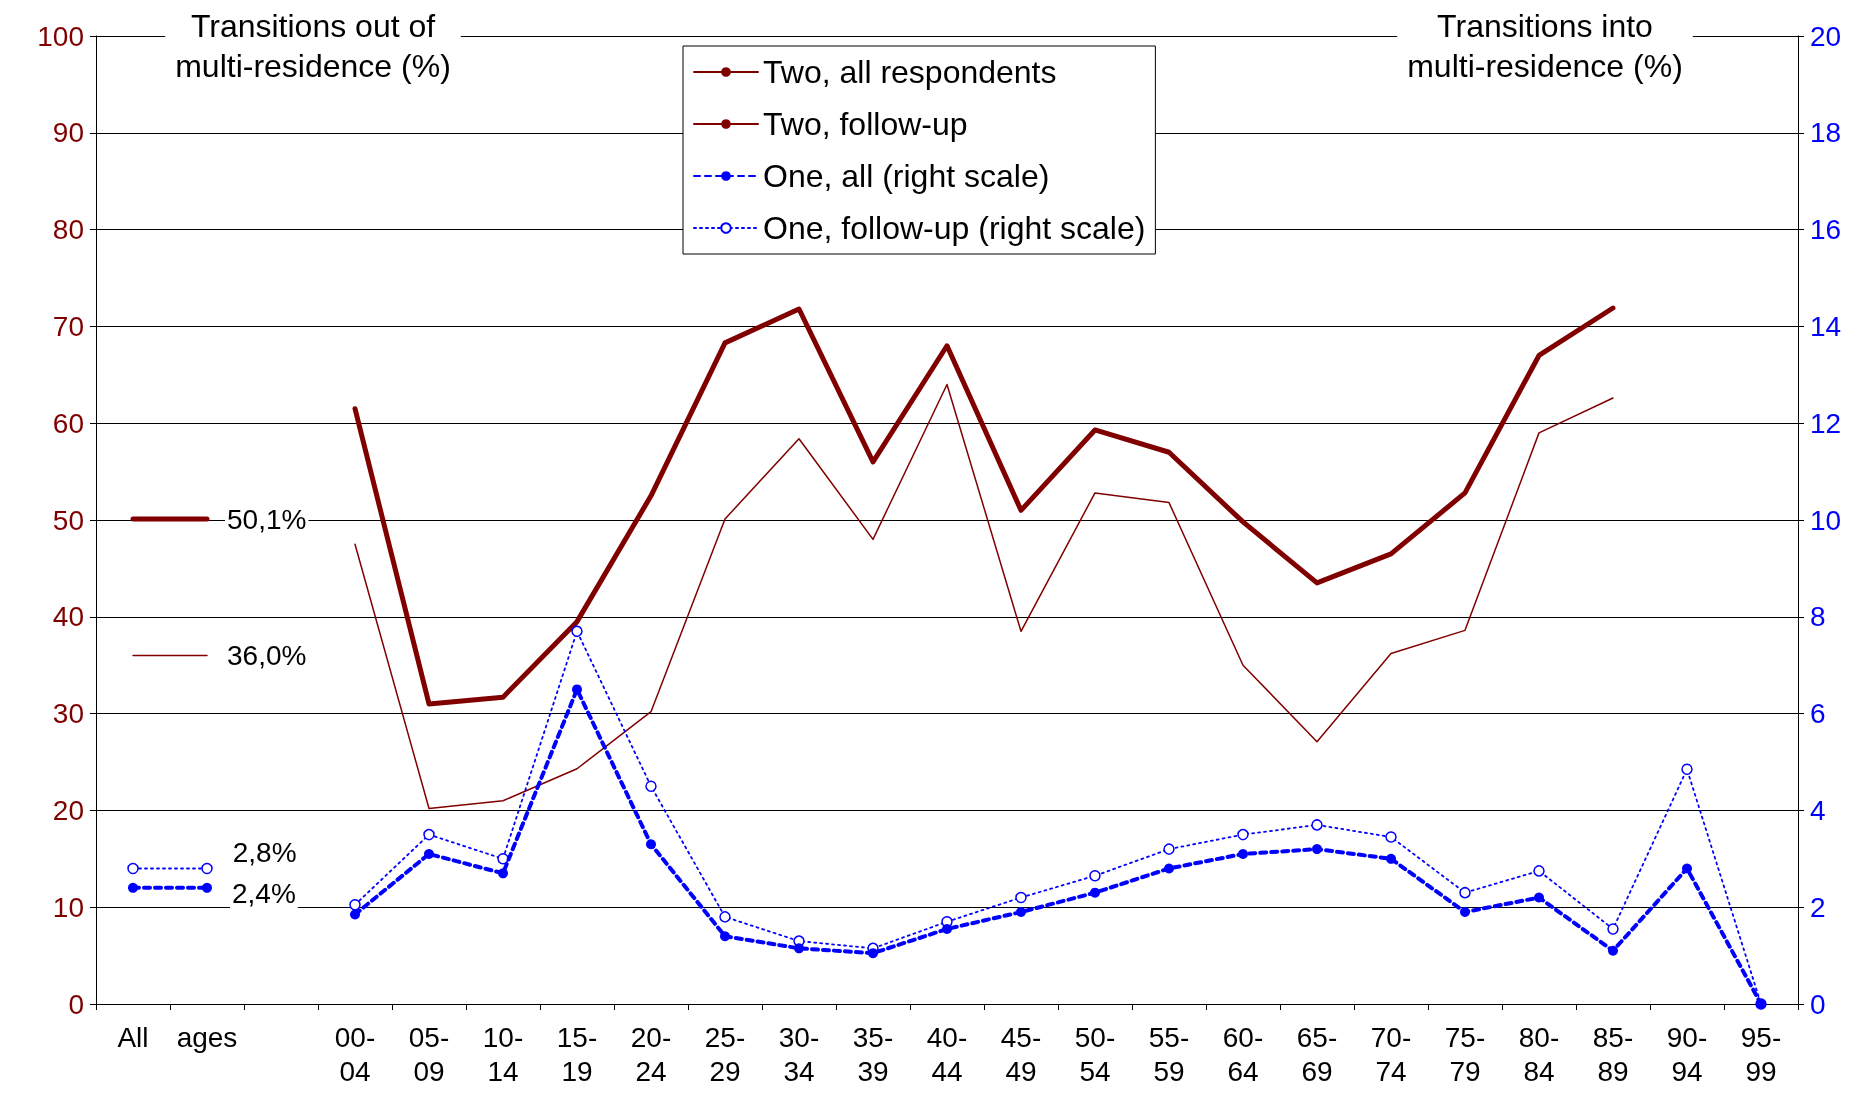 This screenshot has height=1119, width=1874. What do you see at coordinates (1465, 1054) in the screenshot?
I see `x-tick-label: 75-79` at bounding box center [1465, 1054].